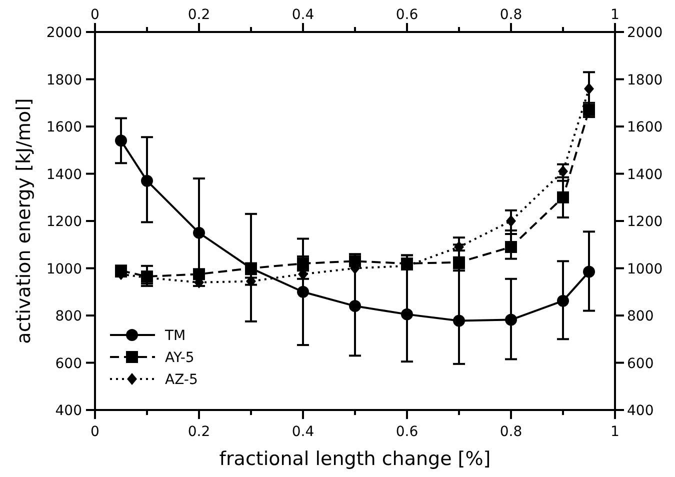 The height and width of the screenshot is (477, 675). I want to click on x-tick-label: 0.8, so click(511, 15).